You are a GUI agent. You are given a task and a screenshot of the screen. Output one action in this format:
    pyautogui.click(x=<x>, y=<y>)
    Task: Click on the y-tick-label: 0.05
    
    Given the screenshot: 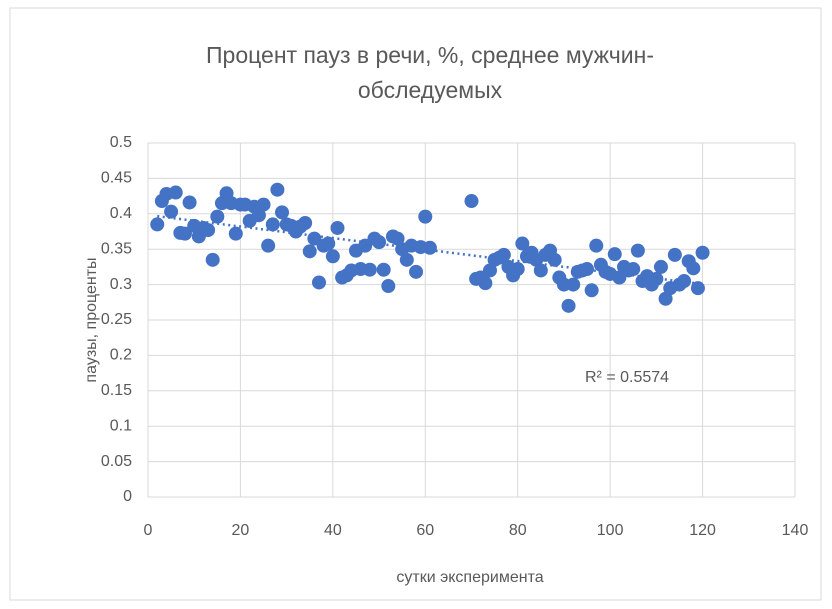 What is the action you would take?
    pyautogui.click(x=116, y=461)
    